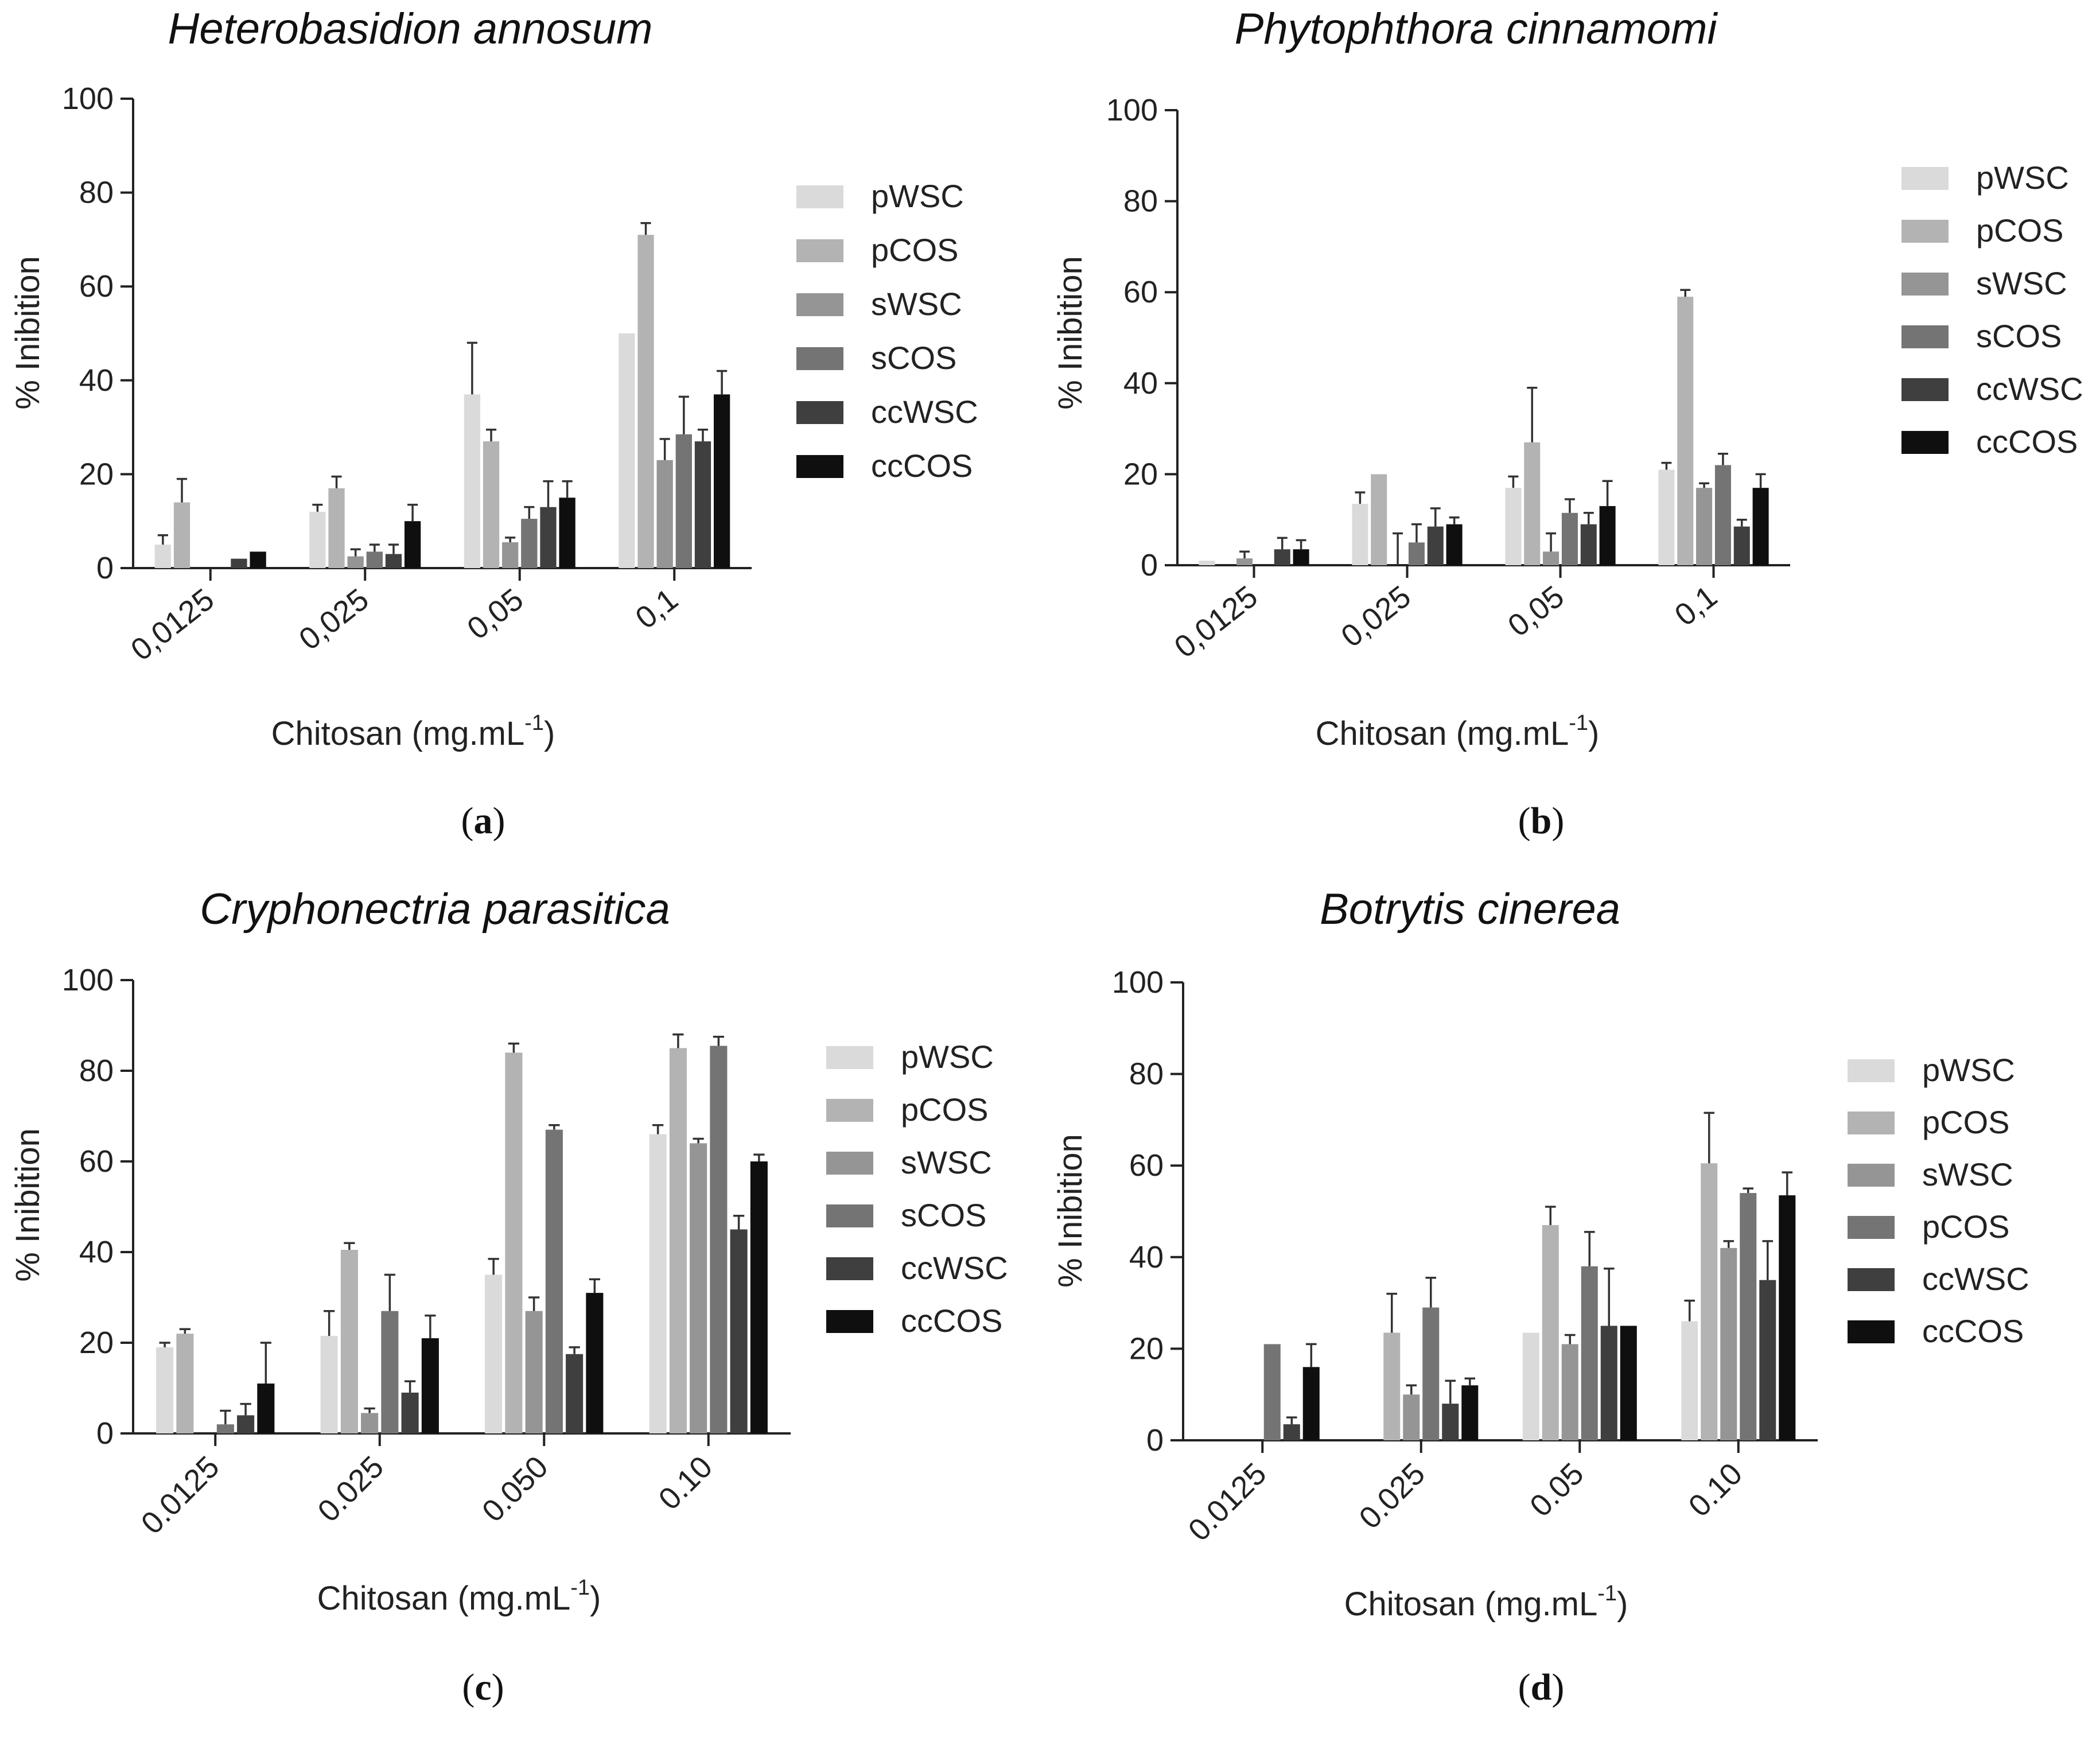 This screenshot has height=1745, width=2100. What do you see at coordinates (1392, 1496) in the screenshot?
I see `x-tick-label: 0.025` at bounding box center [1392, 1496].